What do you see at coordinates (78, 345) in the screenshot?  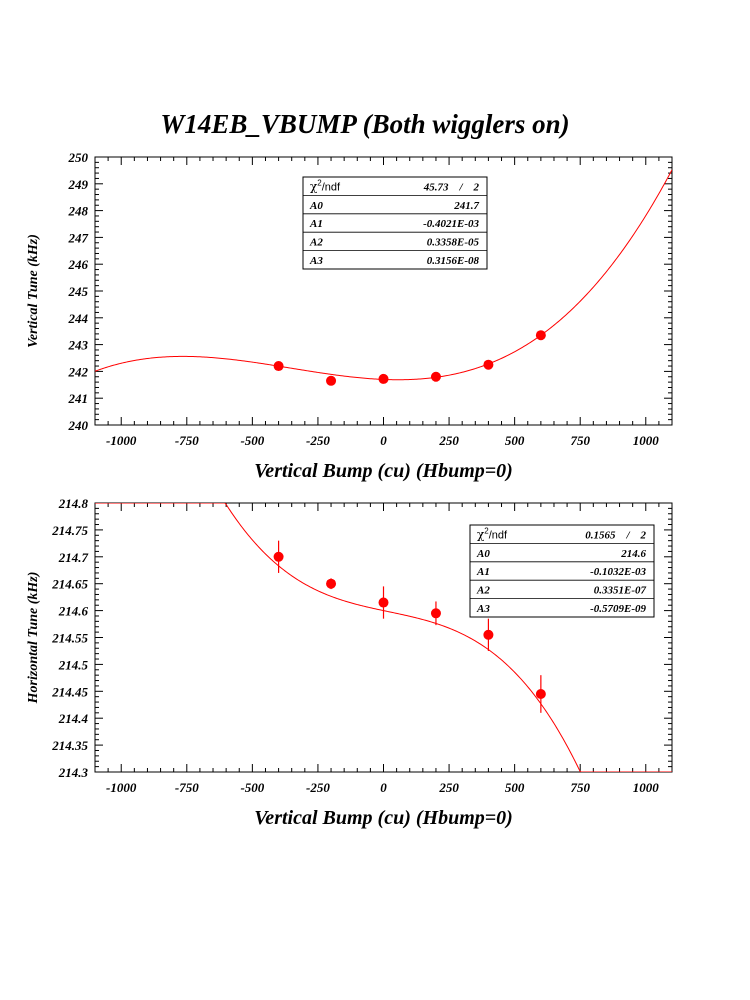 I see `y-tick-label: 243` at bounding box center [78, 345].